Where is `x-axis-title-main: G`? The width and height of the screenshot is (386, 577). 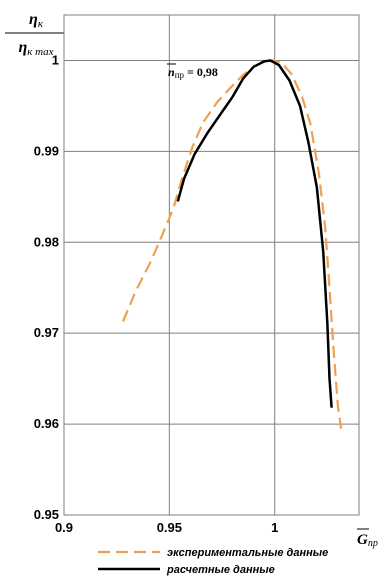
x-axis-title-main: G is located at coordinates (362, 540).